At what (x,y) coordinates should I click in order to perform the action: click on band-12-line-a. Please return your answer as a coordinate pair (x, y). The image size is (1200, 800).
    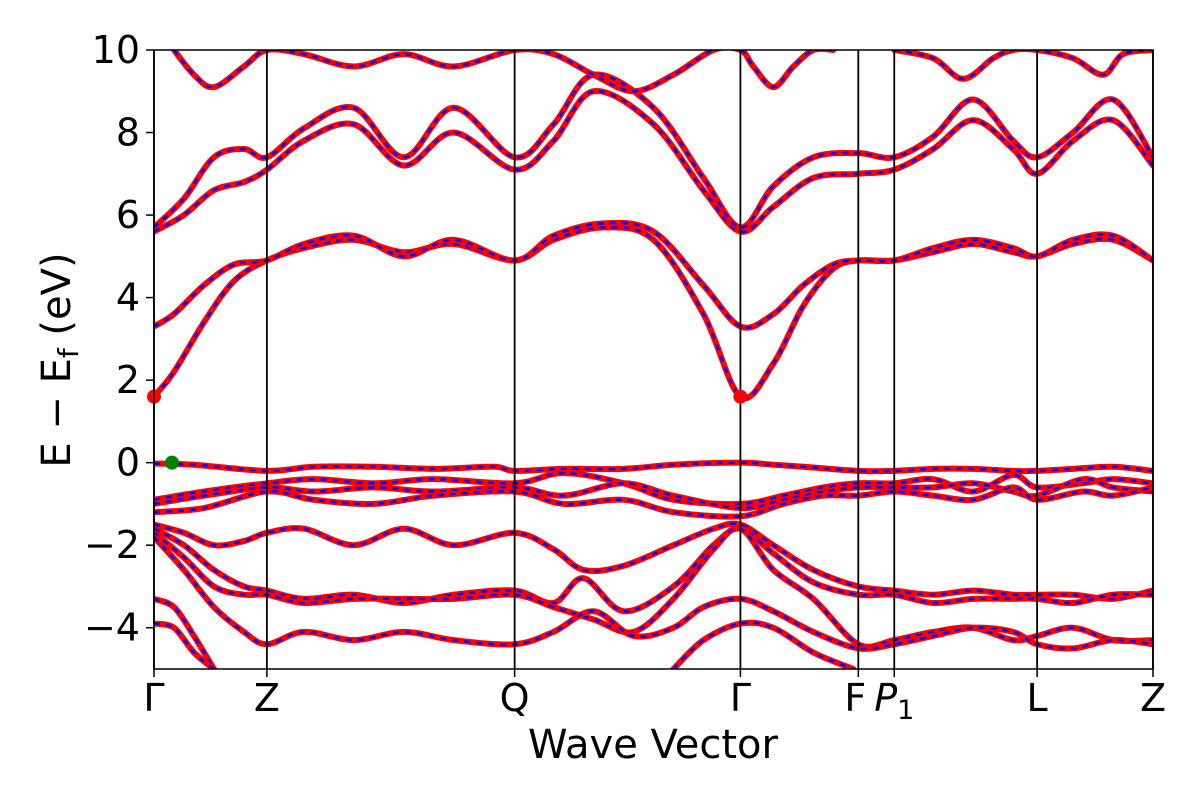
    Looking at the image, I should click on (653, 592).